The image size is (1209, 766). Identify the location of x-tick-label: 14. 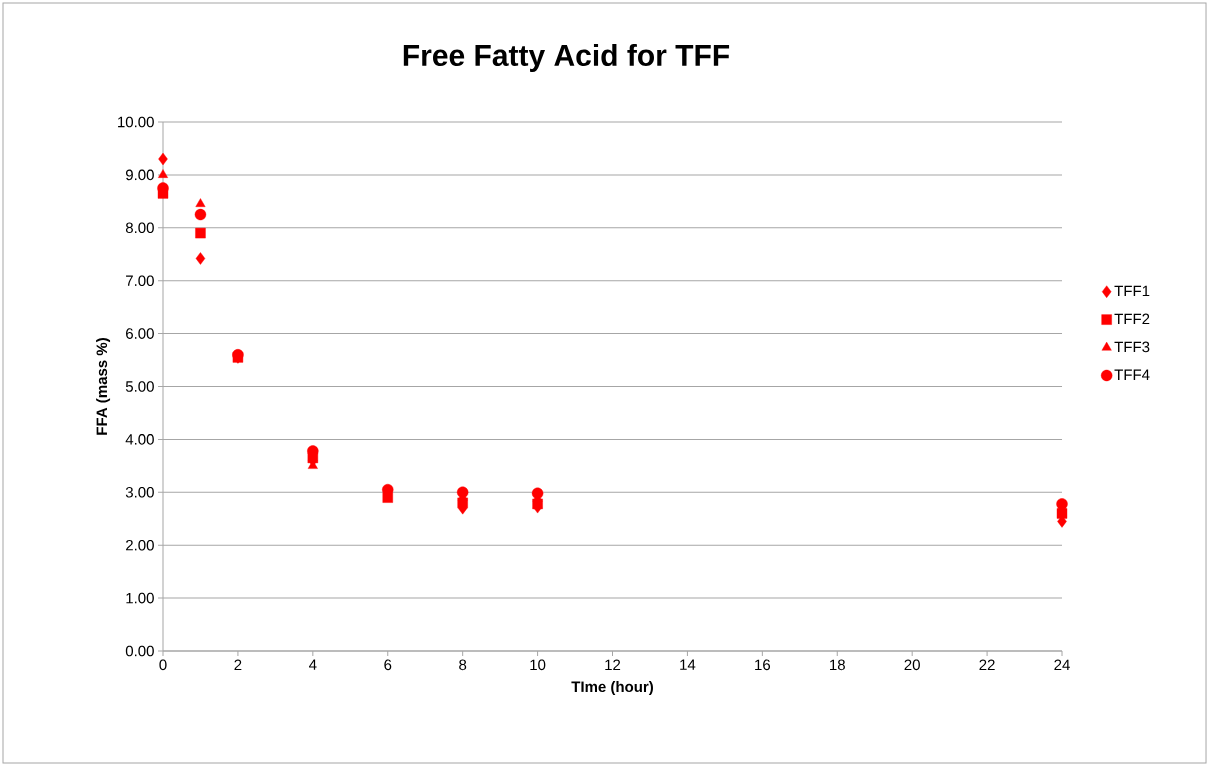
(688, 664).